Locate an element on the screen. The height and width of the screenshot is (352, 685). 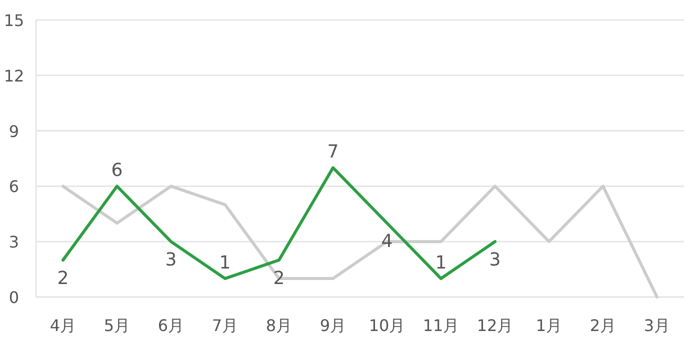
data-label: 7 is located at coordinates (333, 152).